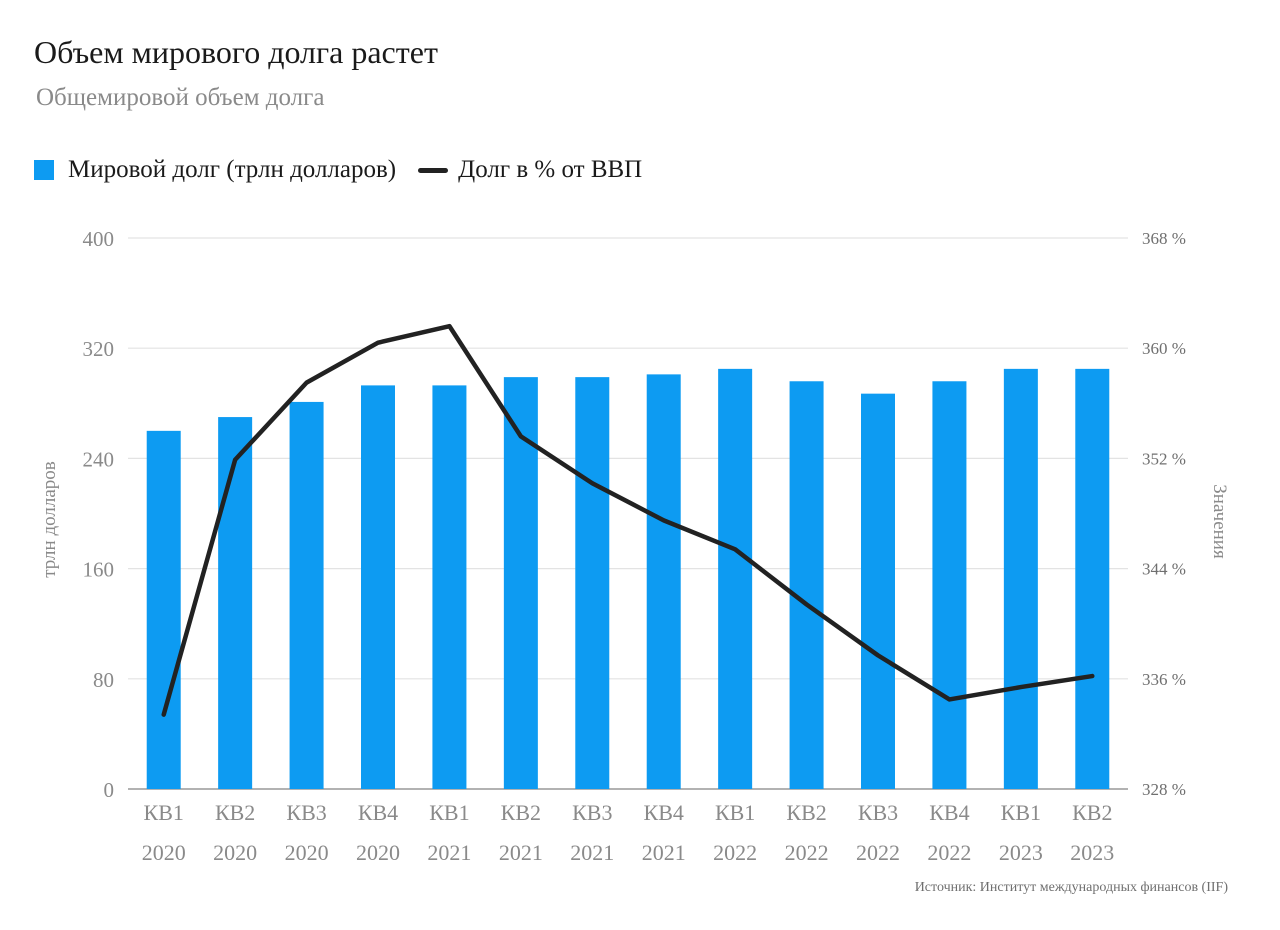  What do you see at coordinates (232, 169) in the screenshot?
I see `legend-bar-label: Мировой долг (трлн долларов)` at bounding box center [232, 169].